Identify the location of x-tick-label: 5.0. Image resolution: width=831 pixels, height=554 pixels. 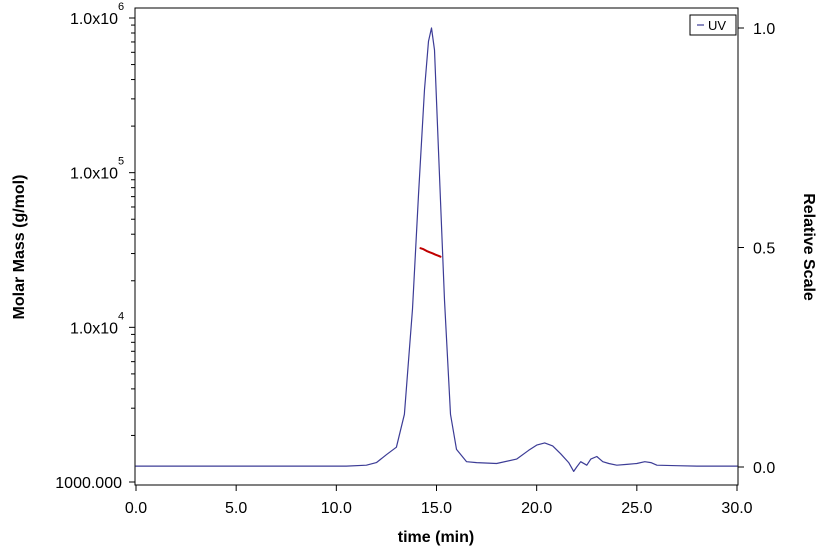
(236, 508).